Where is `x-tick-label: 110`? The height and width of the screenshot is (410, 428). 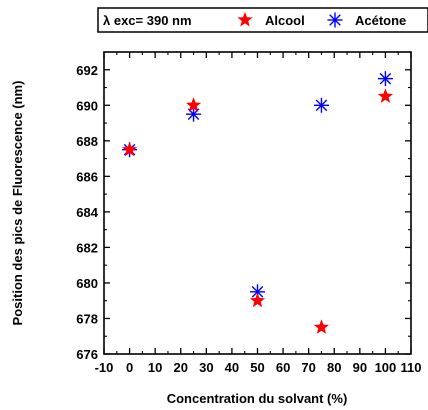 x-tick-label: 110 is located at coordinates (411, 367).